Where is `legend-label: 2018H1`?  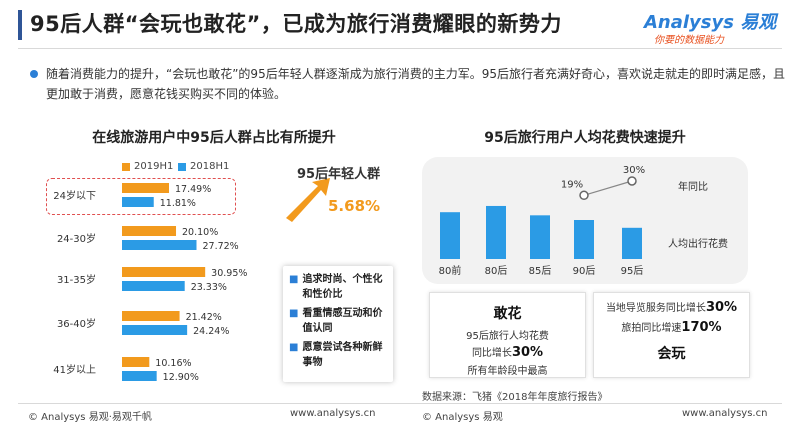 legend-label: 2018H1 is located at coordinates (210, 166).